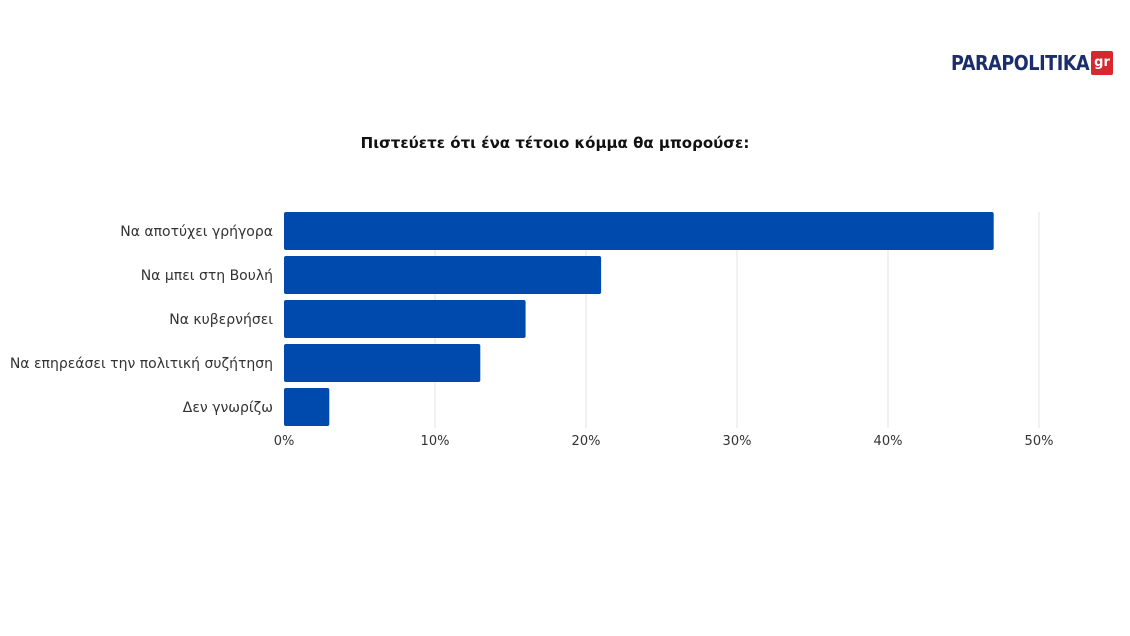  Describe the element at coordinates (1039, 441) in the screenshot. I see `x-tick-label: 50%` at that location.